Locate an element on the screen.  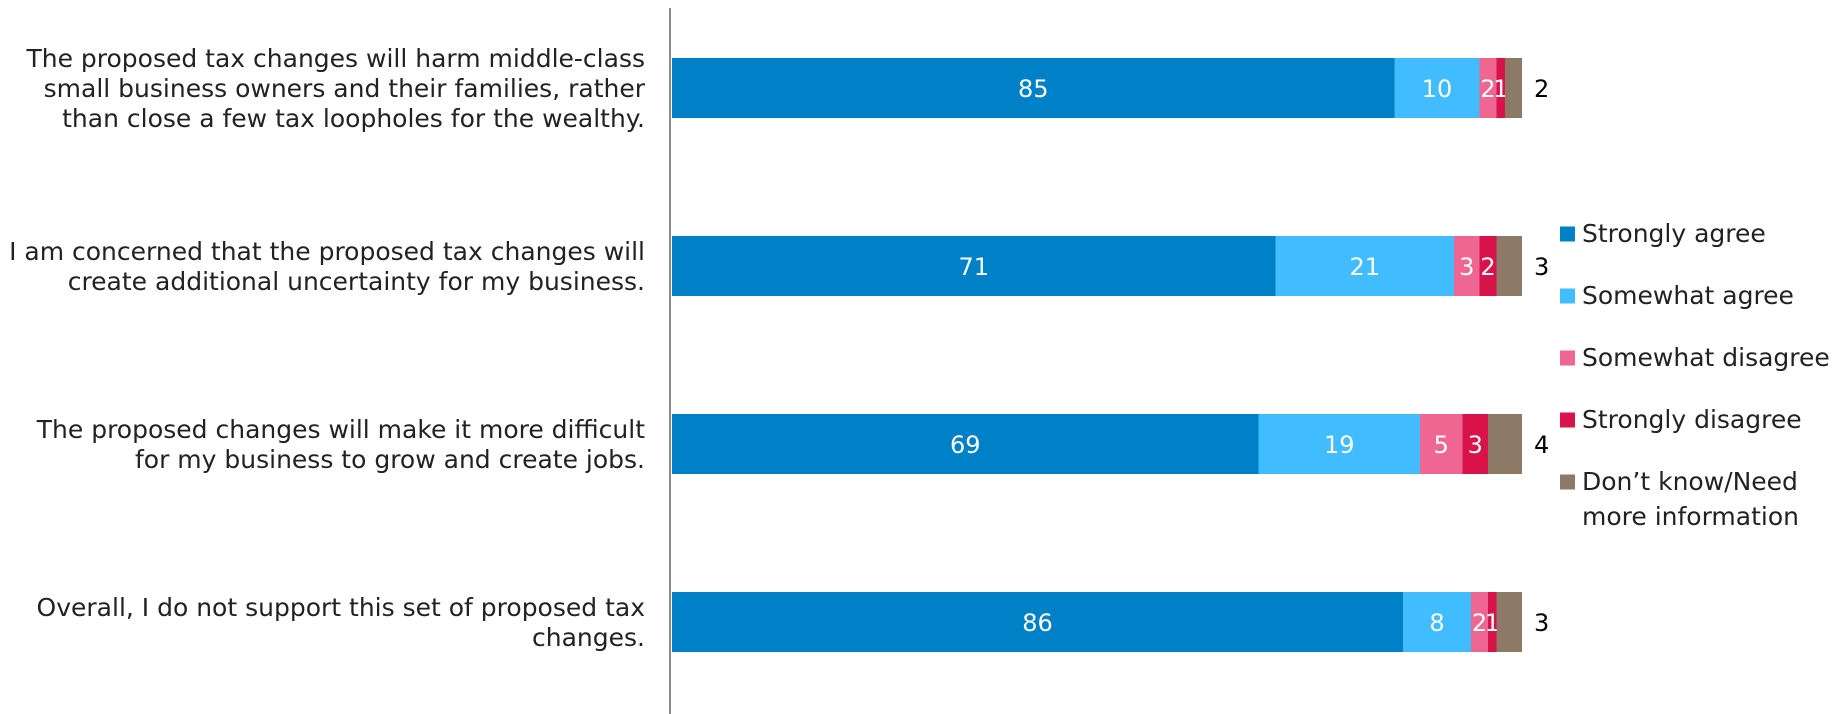
legend-swatch-strongly-disagree is located at coordinates (1567, 420).